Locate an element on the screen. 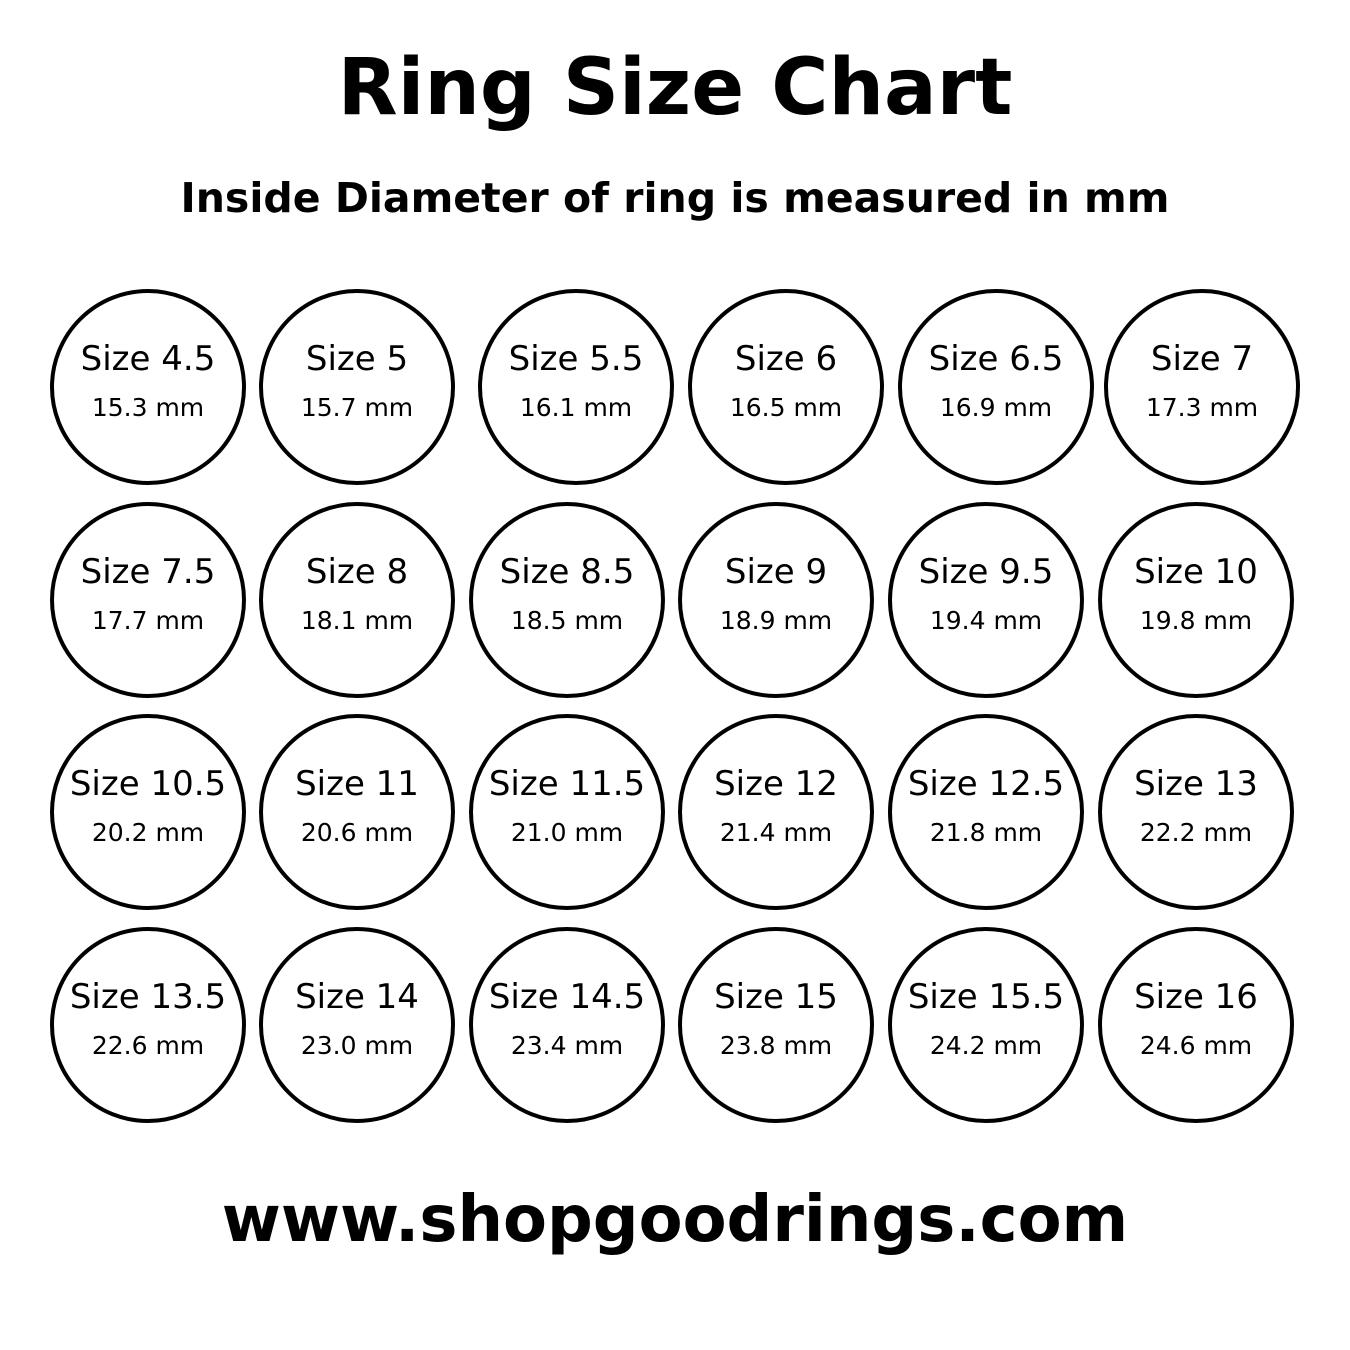 This screenshot has height=1350, width=1350. ring-diameter-label: 20.6 mm is located at coordinates (357, 832).